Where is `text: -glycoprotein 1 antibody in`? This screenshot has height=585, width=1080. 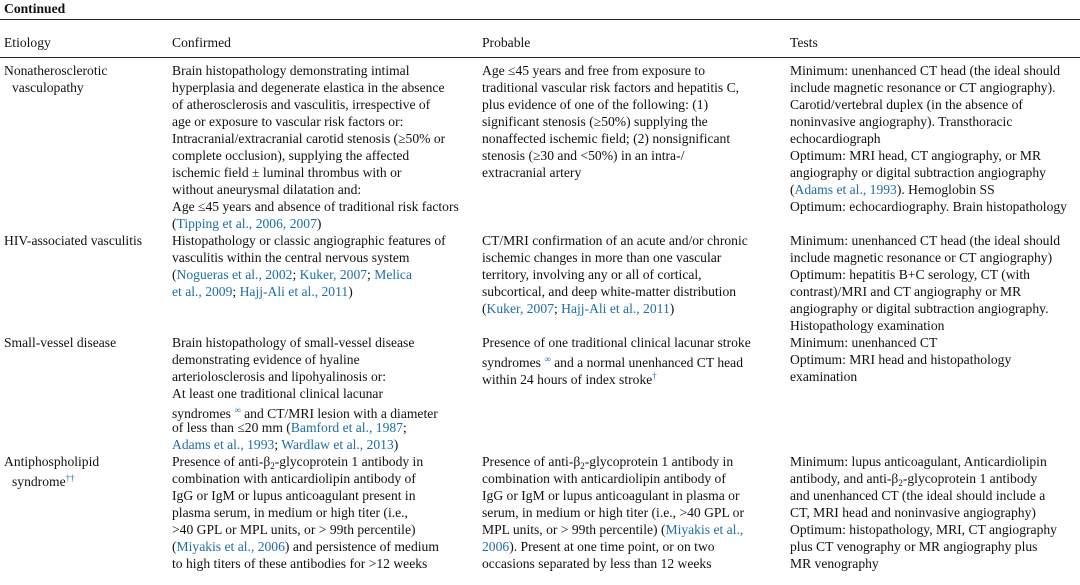
text: -glycoprotein 1 antibody in is located at coordinates (659, 461).